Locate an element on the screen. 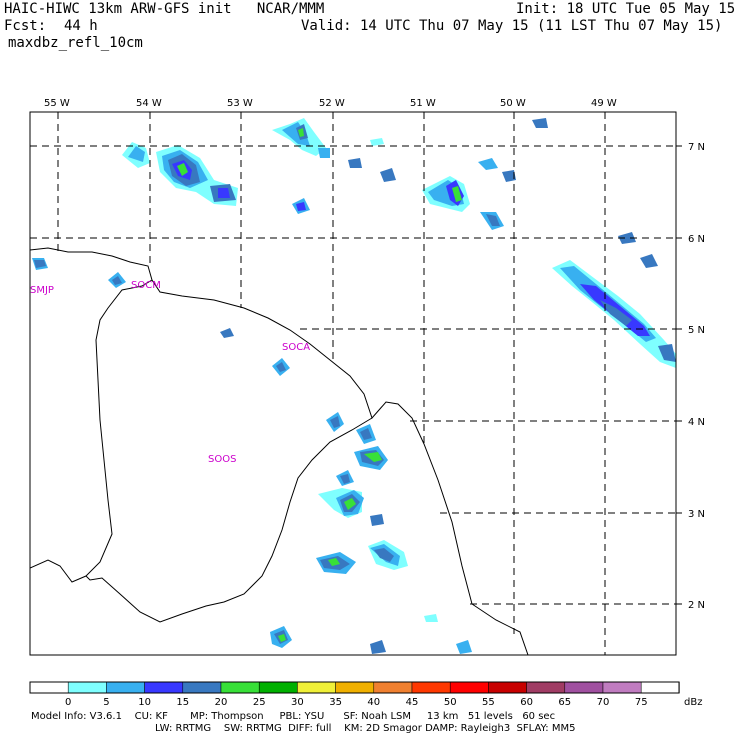  station-socm: SOCM is located at coordinates (146, 285).